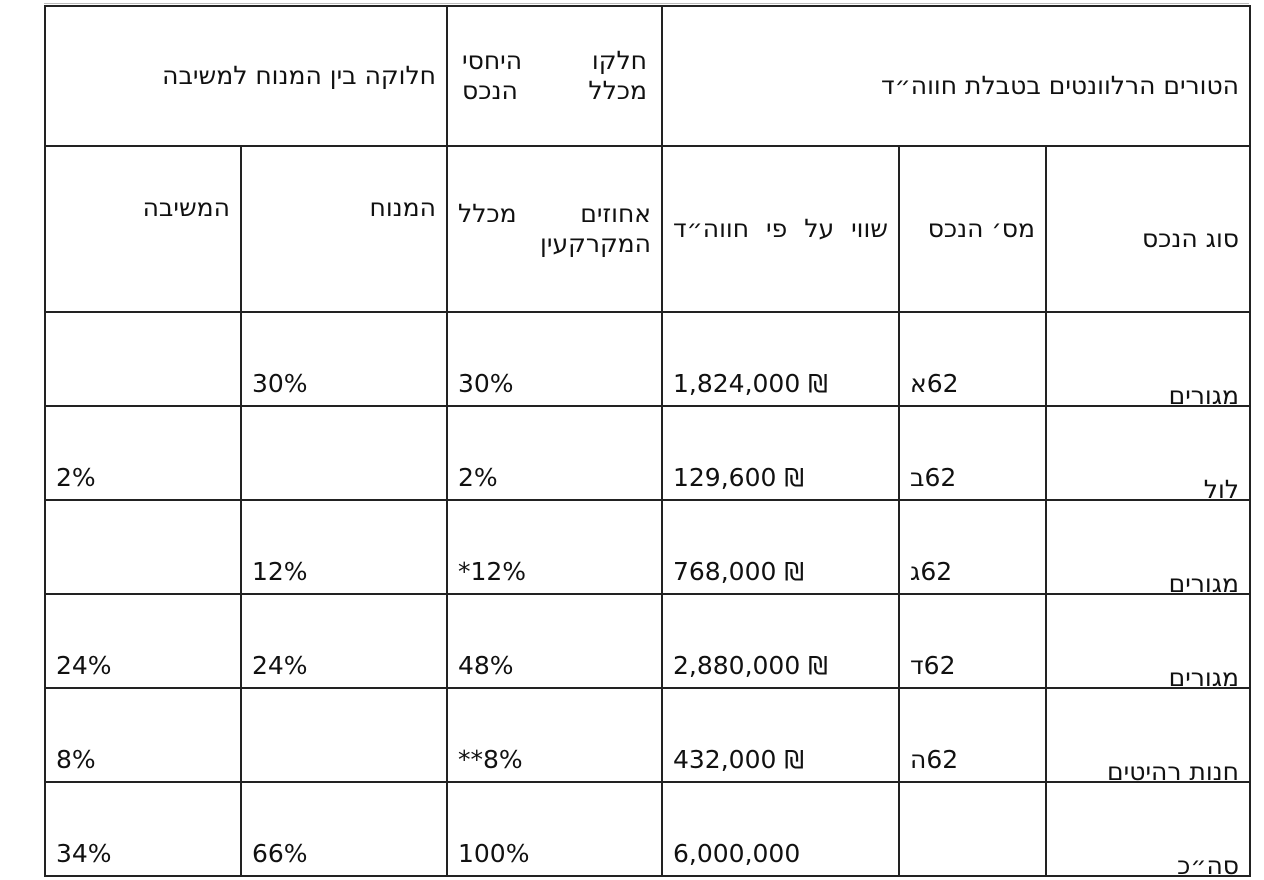 This screenshot has width=1264, height=880. Describe the element at coordinates (554, 229) in the screenshot. I see `col-header-percent-total: אחוזים מכלל המקרקעין` at that location.